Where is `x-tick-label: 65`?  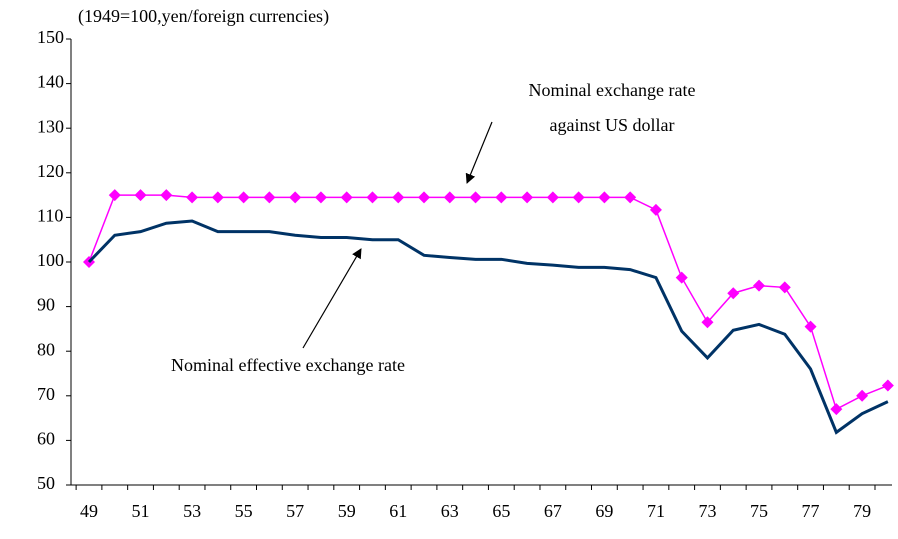
x-tick-label: 65 is located at coordinates (501, 511).